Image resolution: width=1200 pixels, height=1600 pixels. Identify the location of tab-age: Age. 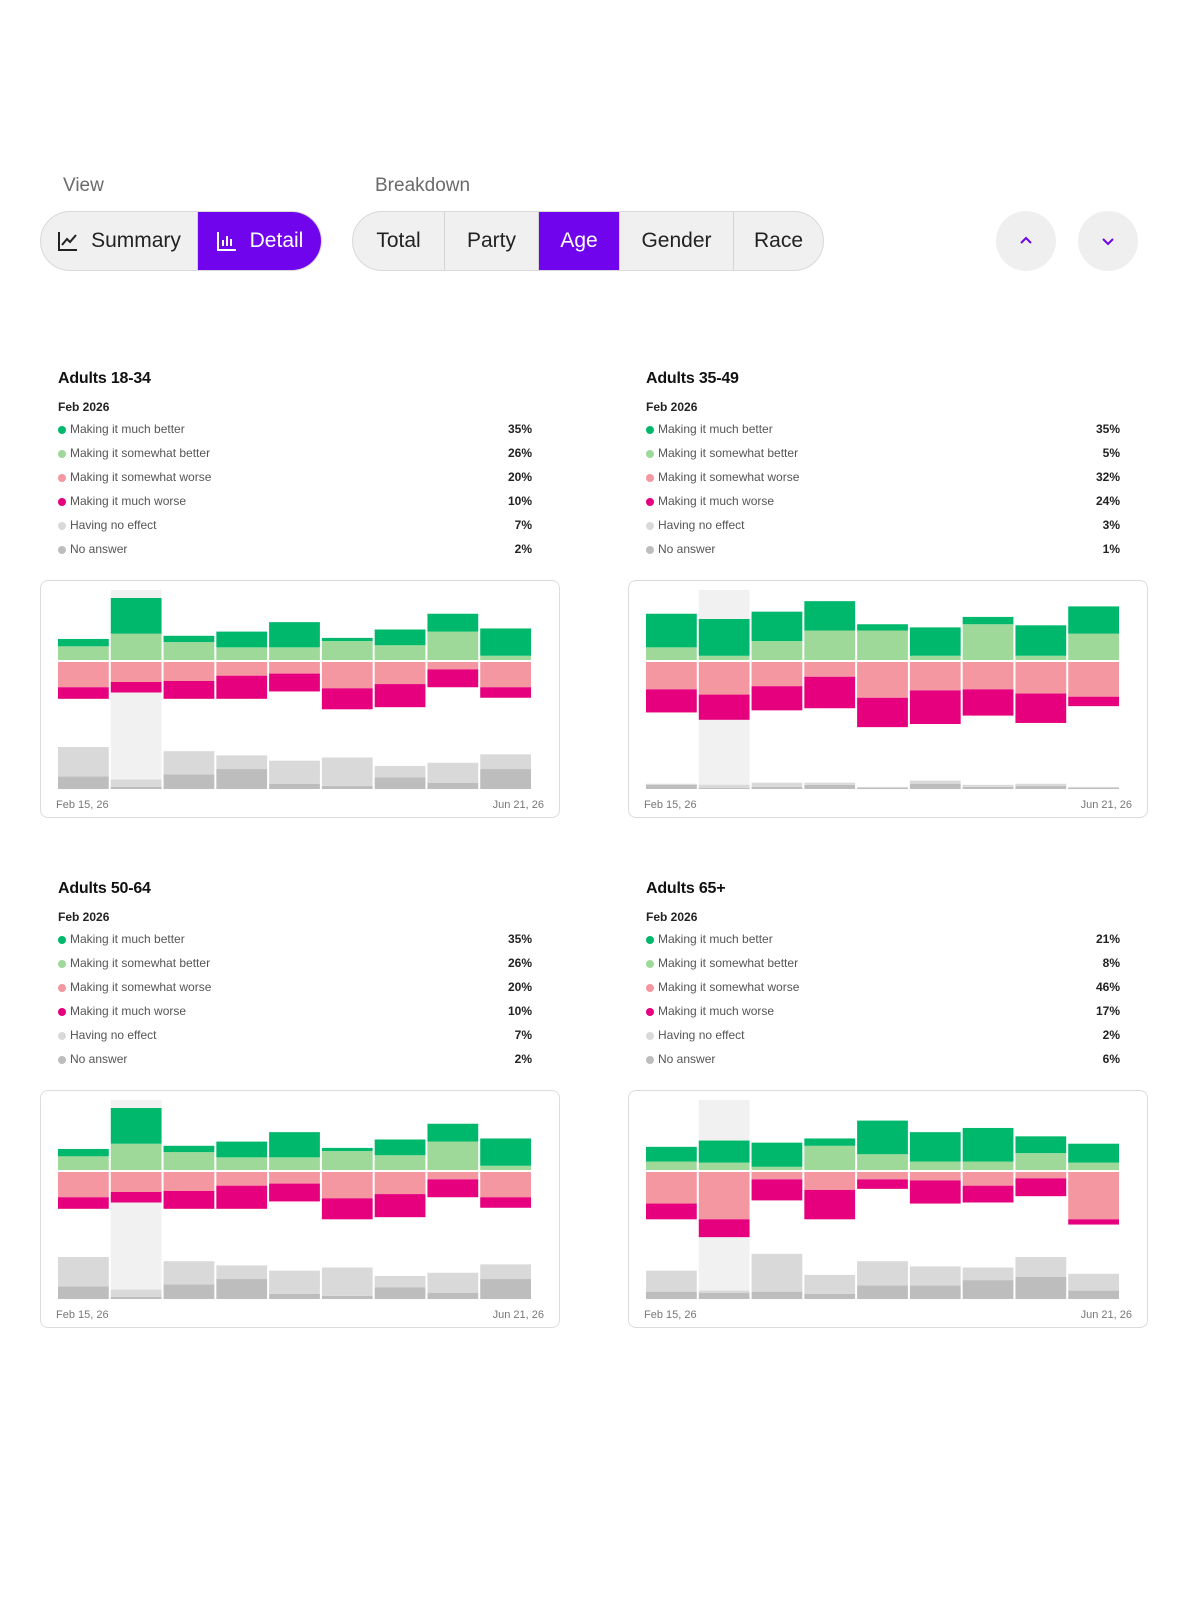
(579, 241).